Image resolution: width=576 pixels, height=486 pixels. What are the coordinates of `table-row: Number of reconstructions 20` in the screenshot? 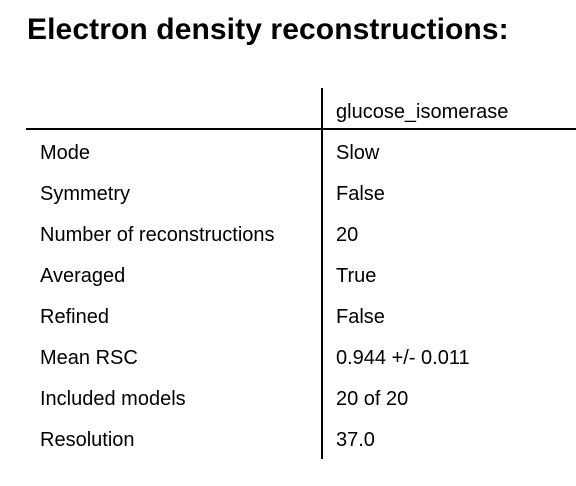 It's located at (301, 235).